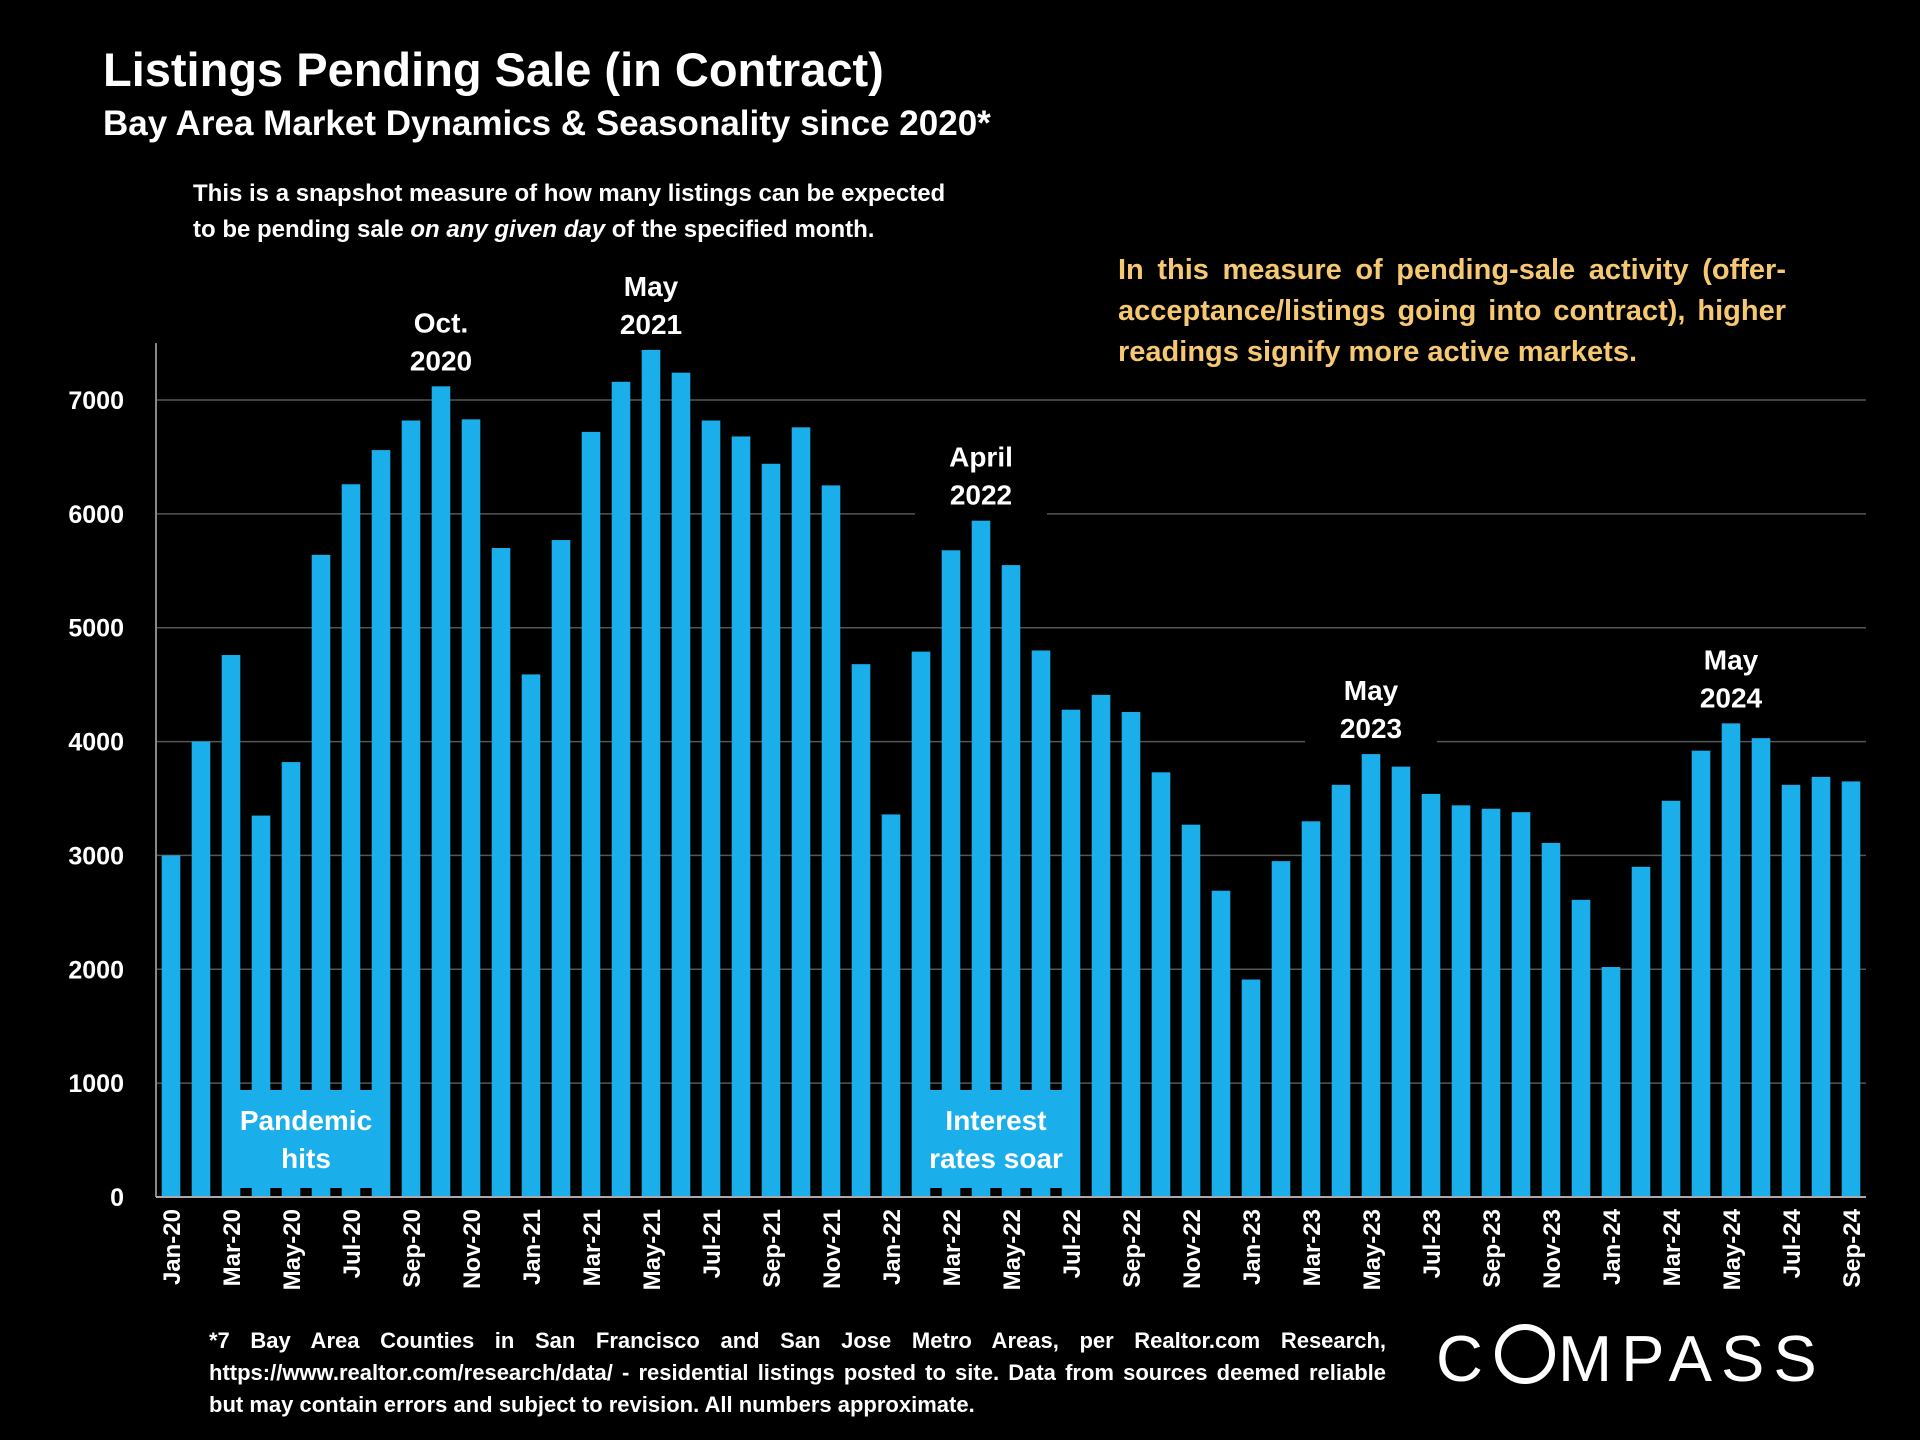 The image size is (1920, 1440). Describe the element at coordinates (1012, 1249) in the screenshot. I see `x-tick-label: May-22` at that location.